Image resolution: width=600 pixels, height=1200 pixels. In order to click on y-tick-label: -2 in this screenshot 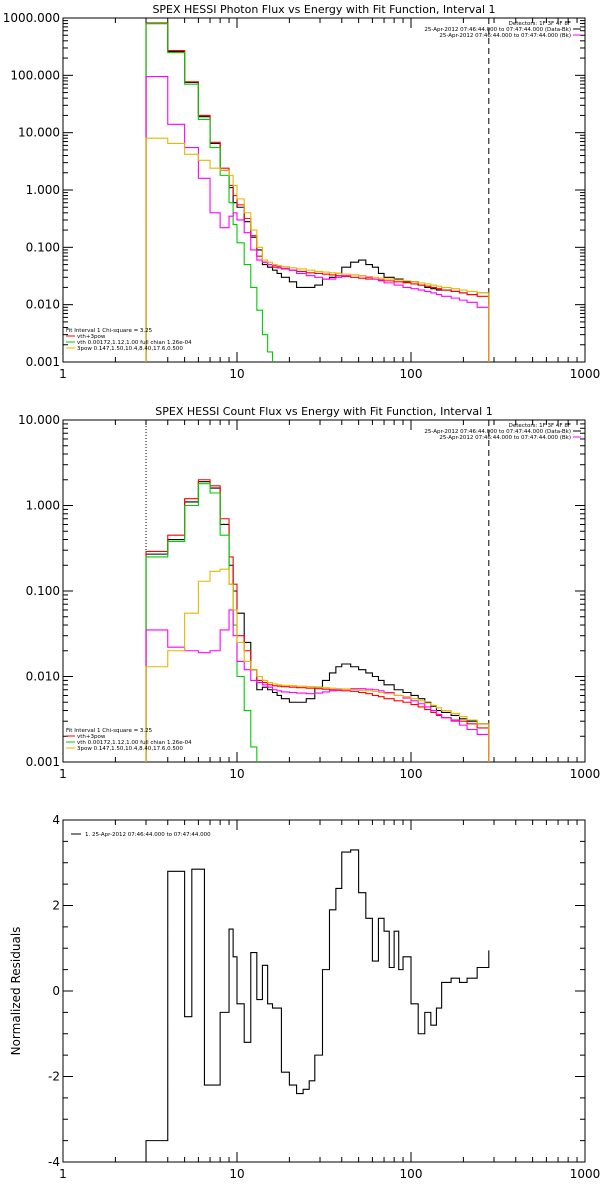, I will do `click(54, 1077)`.